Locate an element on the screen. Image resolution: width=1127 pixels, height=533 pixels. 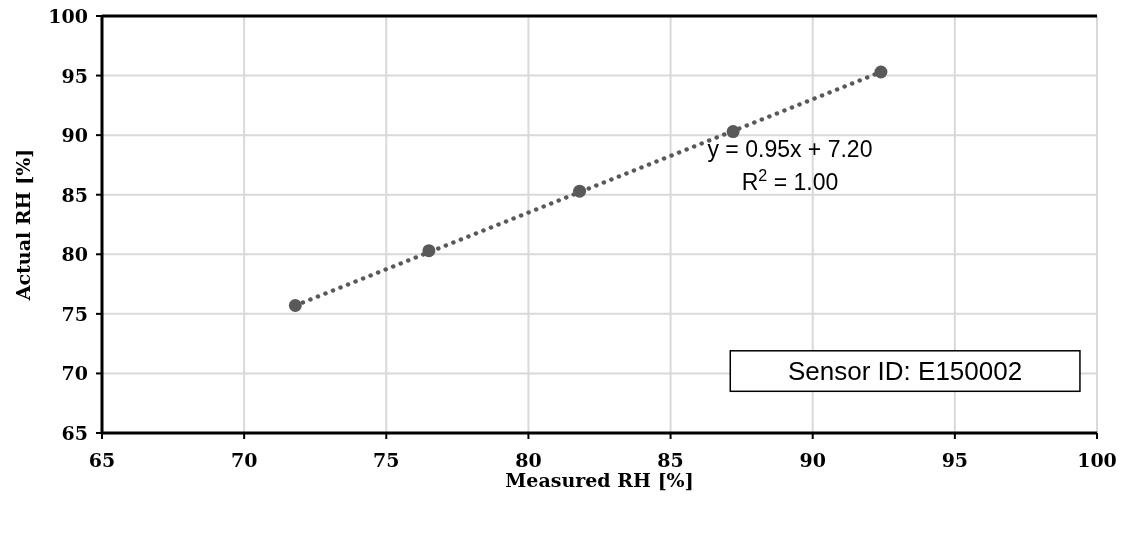
y-tick-label: 70 is located at coordinates (74, 373).